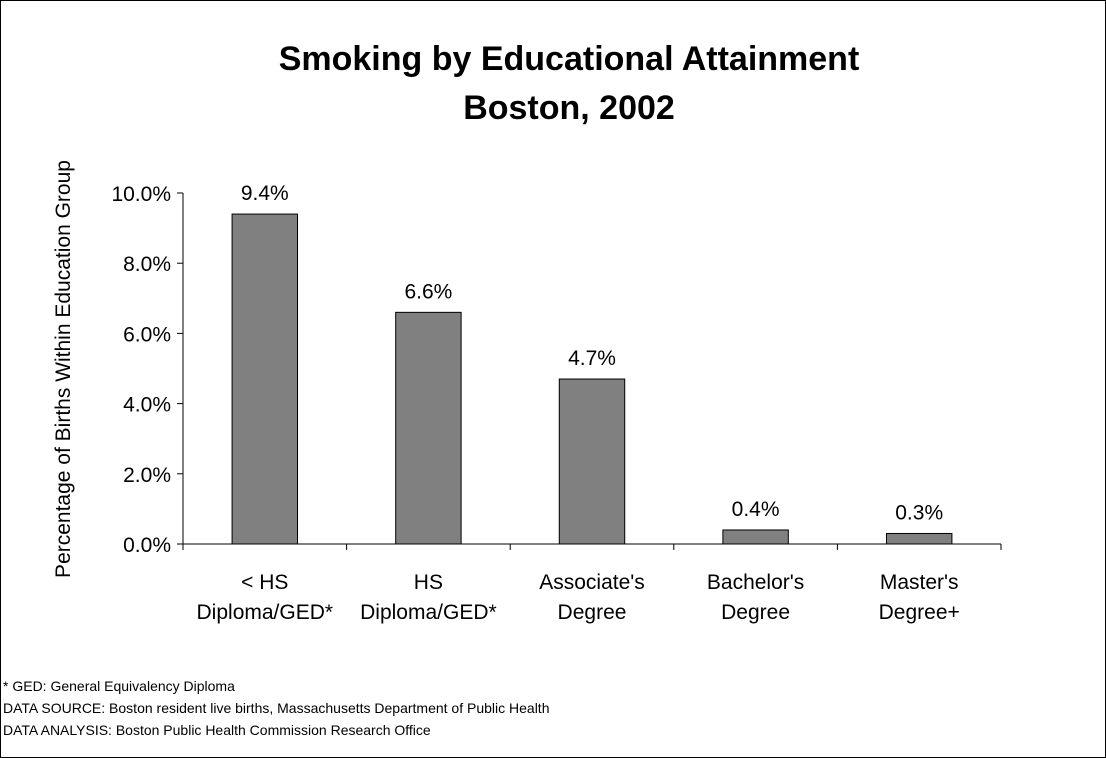 Image resolution: width=1106 pixels, height=758 pixels. Describe the element at coordinates (147, 334) in the screenshot. I see `y-tick-label: 6.0%` at that location.